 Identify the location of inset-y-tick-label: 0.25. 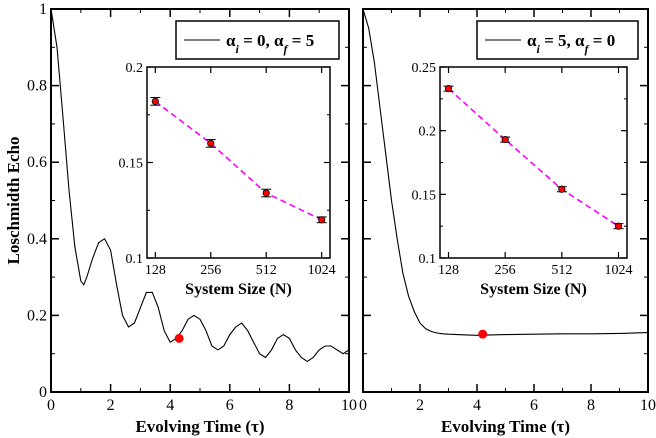
(424, 68).